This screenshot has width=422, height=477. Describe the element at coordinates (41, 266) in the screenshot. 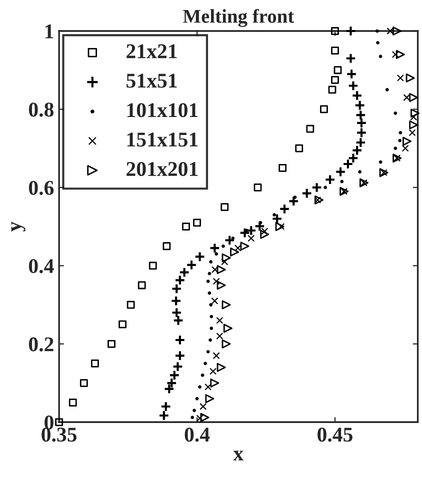

I see `y-tick-label: 0.4` at that location.